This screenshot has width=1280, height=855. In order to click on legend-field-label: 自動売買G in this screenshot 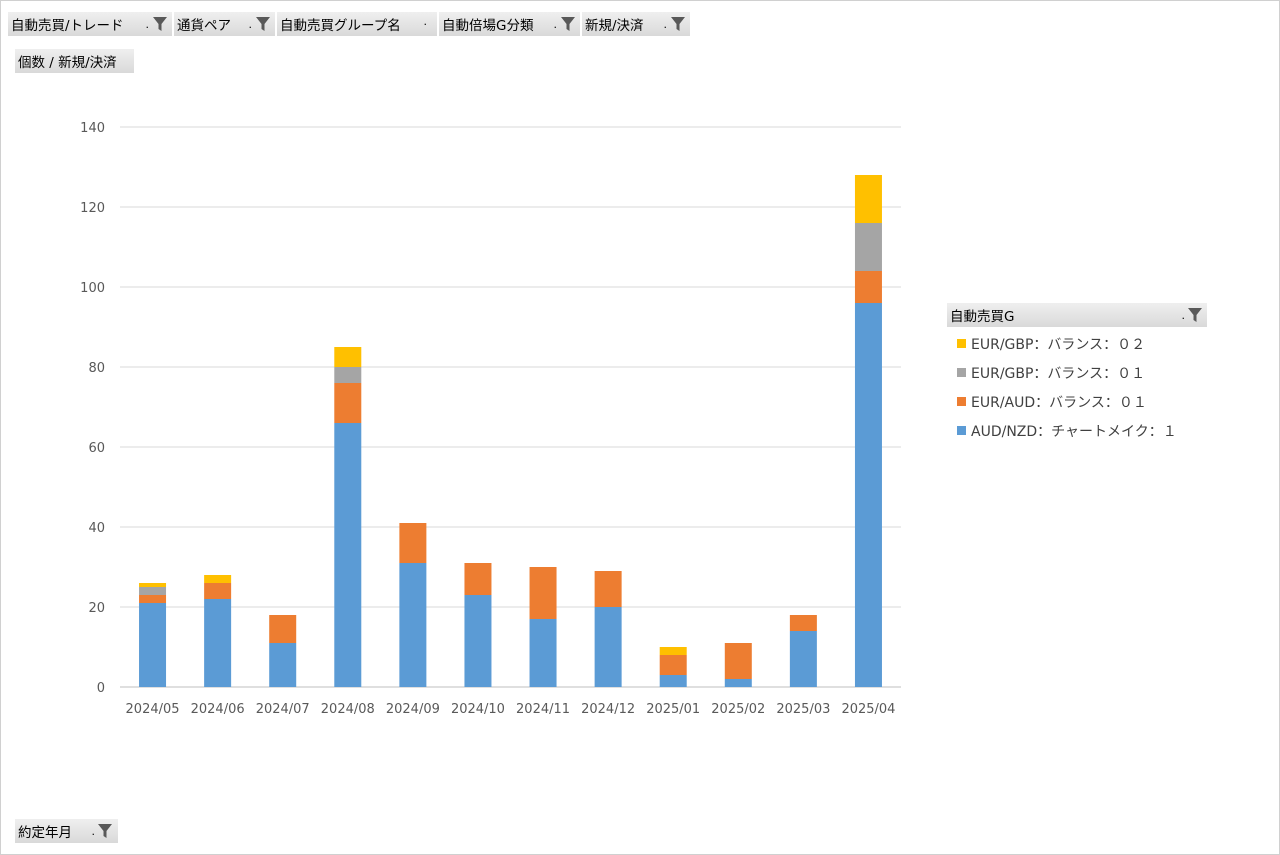, I will do `click(982, 317)`.